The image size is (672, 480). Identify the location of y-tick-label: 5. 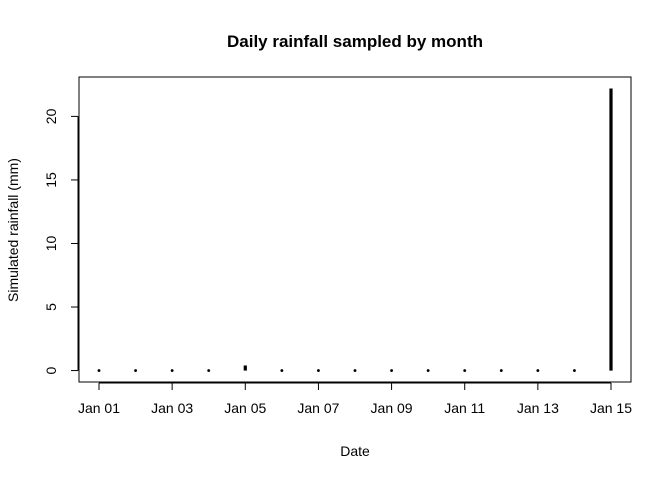
(51, 307).